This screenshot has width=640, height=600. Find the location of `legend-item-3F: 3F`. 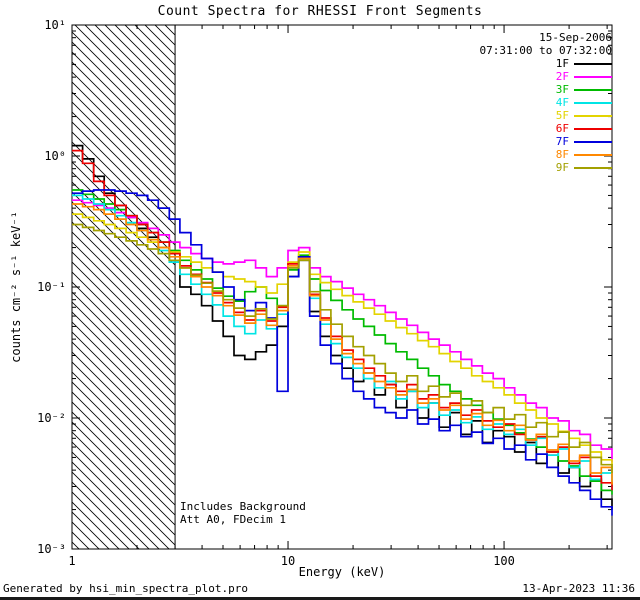

legend-item-3F: 3F is located at coordinates (546, 89).